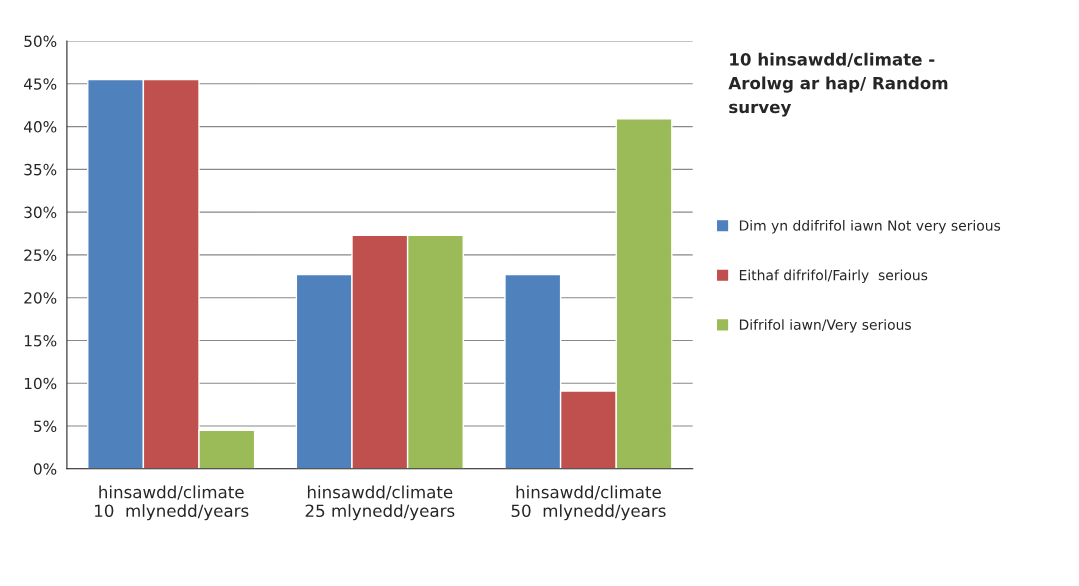 This screenshot has width=1079, height=586. Describe the element at coordinates (45, 469) in the screenshot. I see `y-tick-label: 0%` at that location.